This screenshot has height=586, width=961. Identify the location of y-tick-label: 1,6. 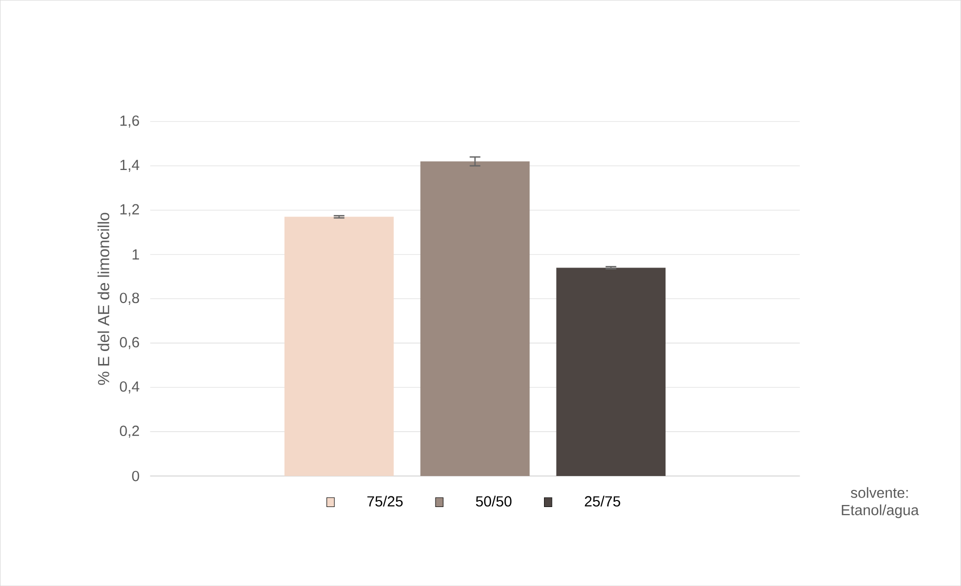
(130, 121).